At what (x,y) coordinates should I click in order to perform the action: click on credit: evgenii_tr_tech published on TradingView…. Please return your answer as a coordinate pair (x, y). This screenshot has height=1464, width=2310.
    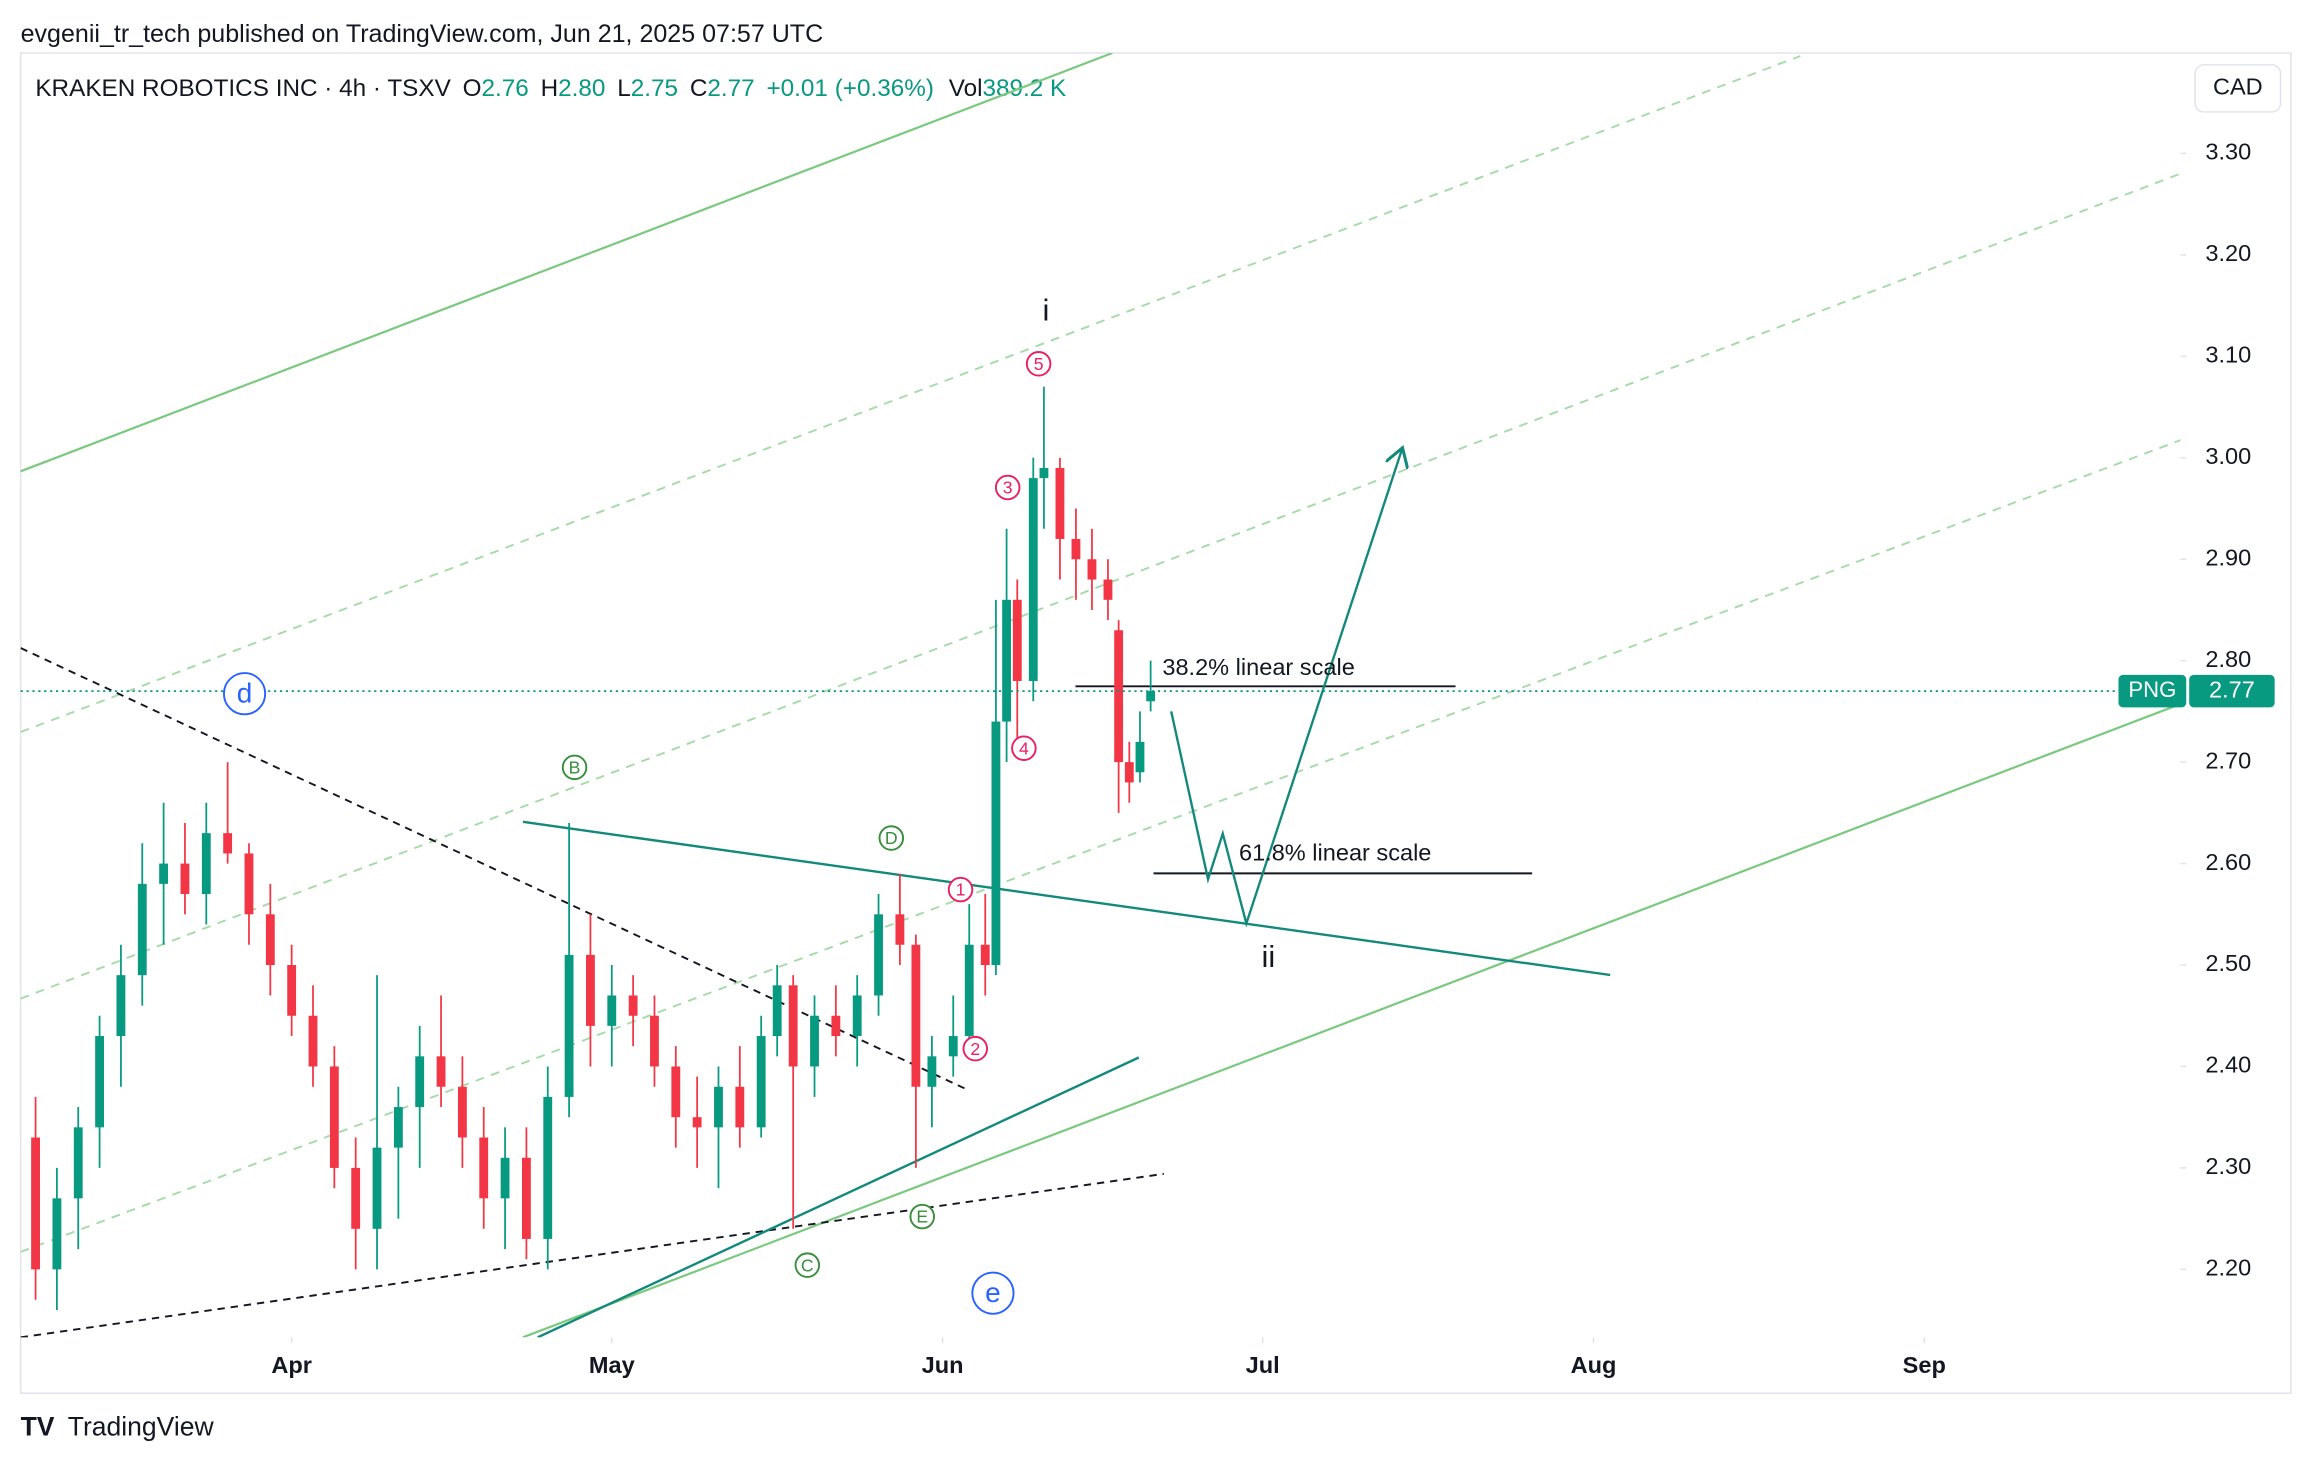
    Looking at the image, I should click on (422, 34).